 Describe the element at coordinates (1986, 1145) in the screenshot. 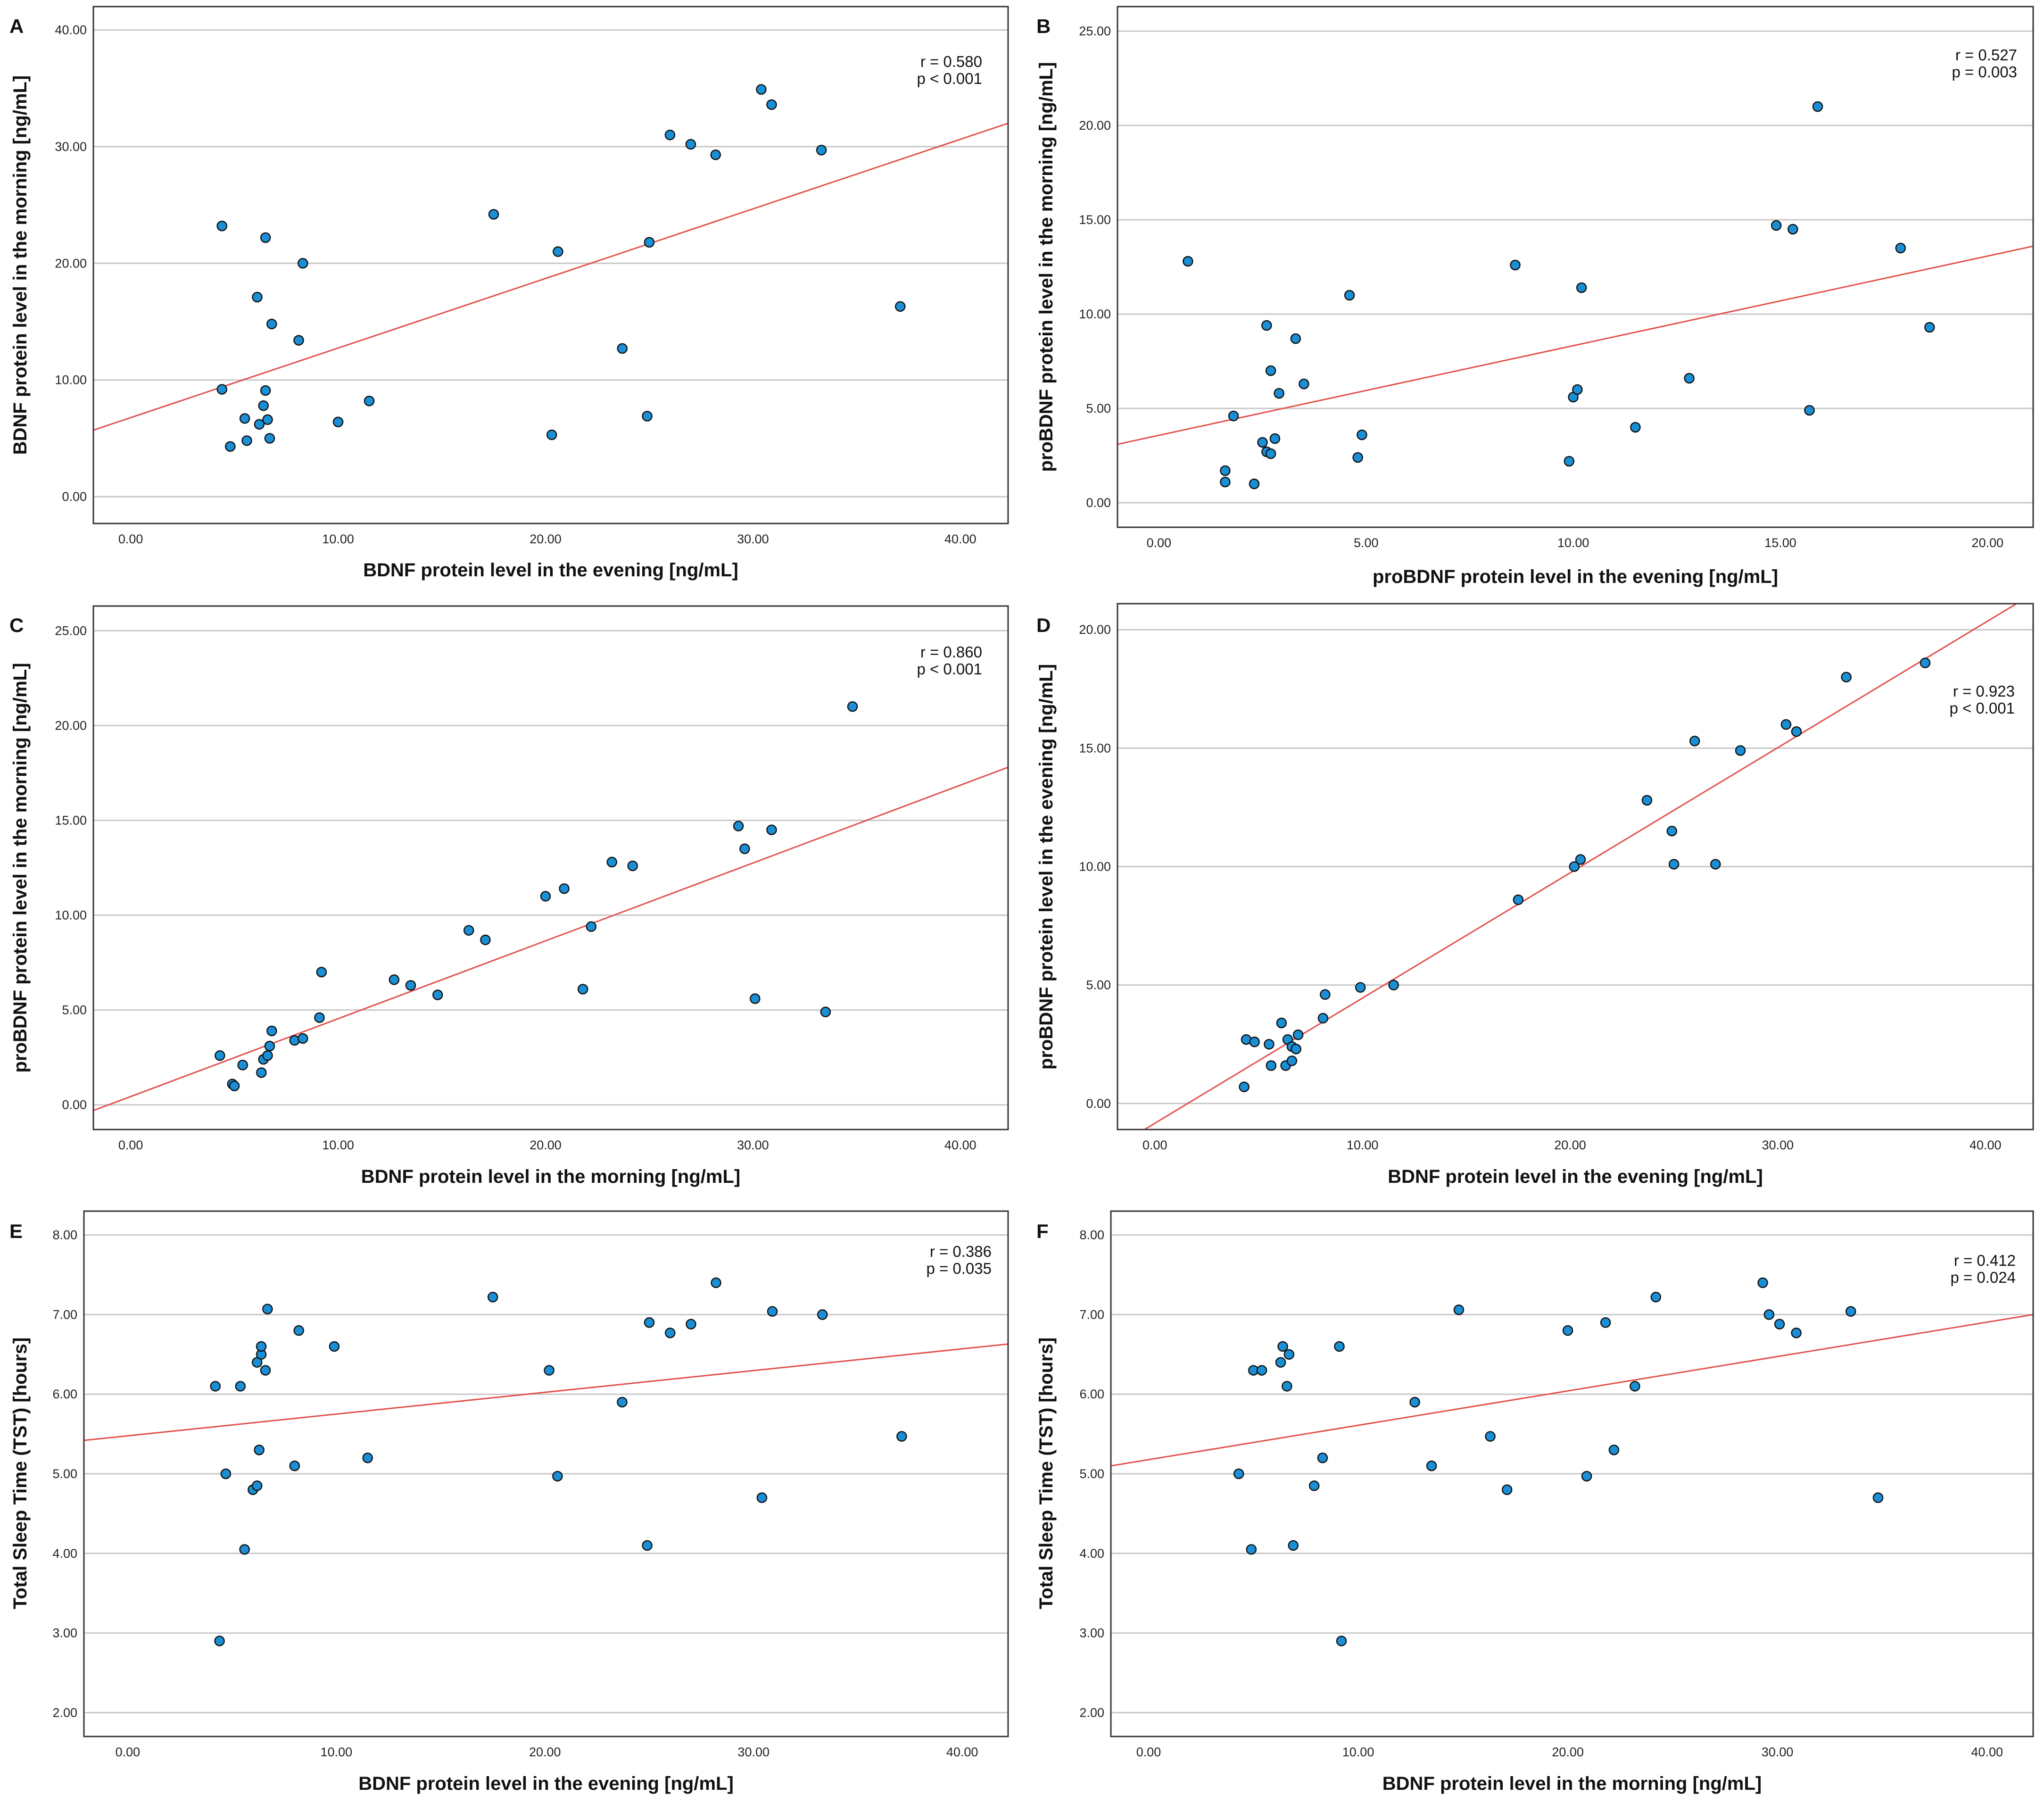

I see `x-tick-label: 40.00` at that location.